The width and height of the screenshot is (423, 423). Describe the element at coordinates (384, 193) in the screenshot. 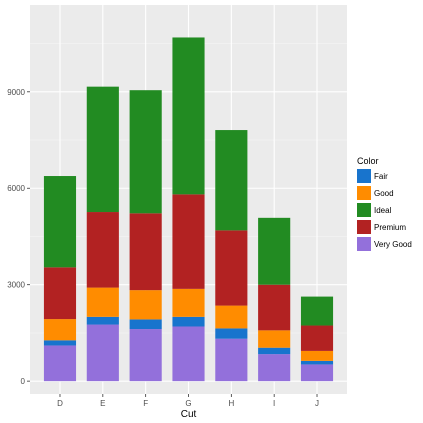

I see `legend-label: Good` at that location.